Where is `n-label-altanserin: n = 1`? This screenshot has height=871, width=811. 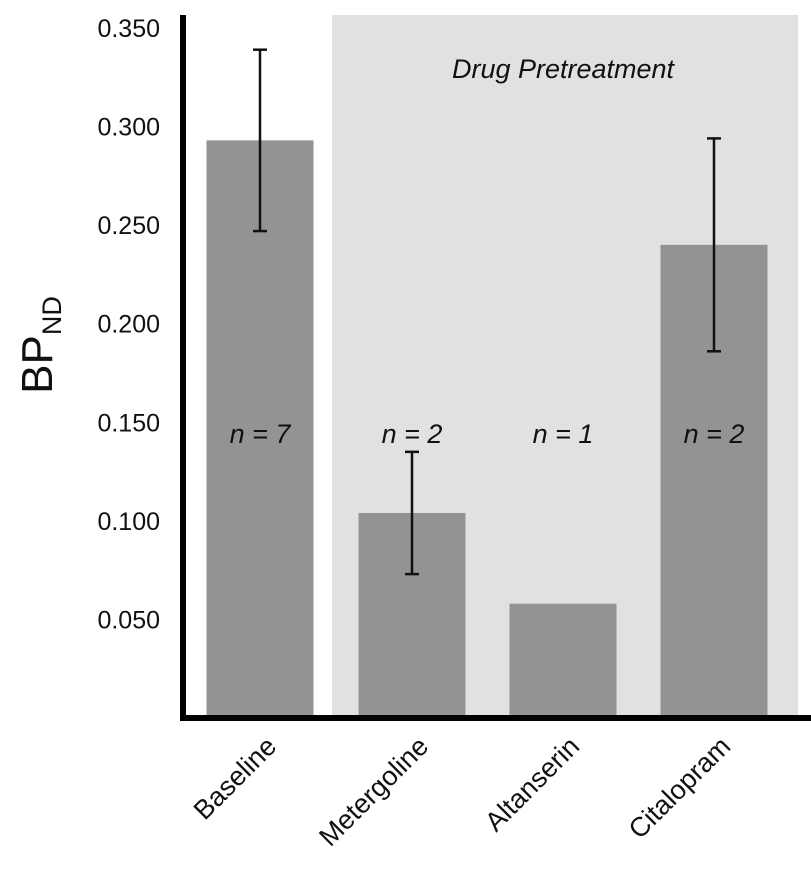 n-label-altanserin: n = 1 is located at coordinates (563, 434).